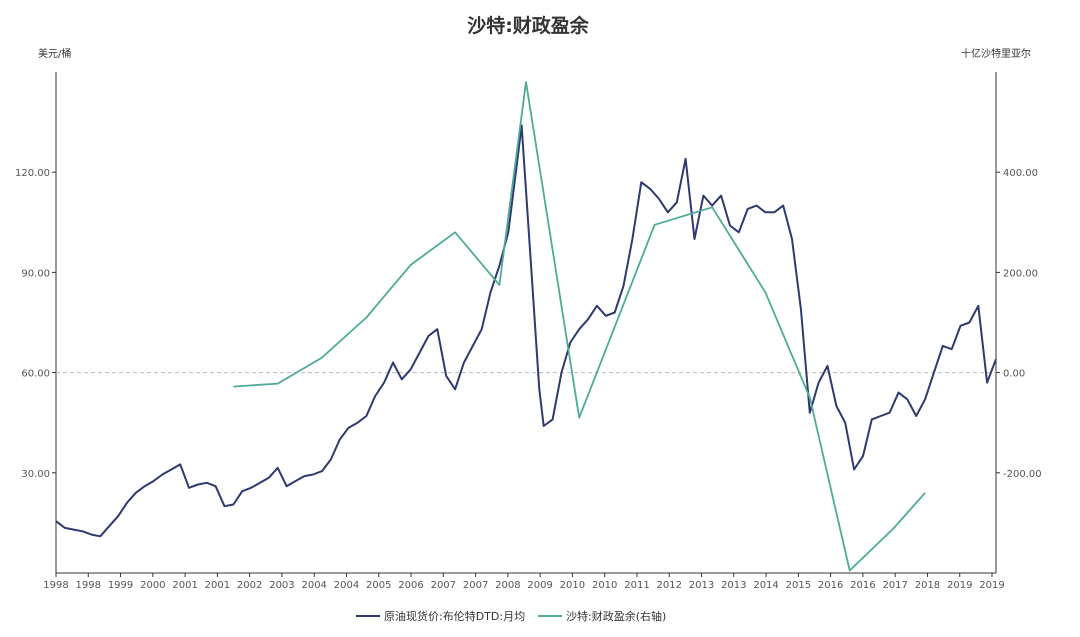 This screenshot has height=637, width=1080. What do you see at coordinates (249, 585) in the screenshot?
I see `x-tick-label: 2002` at bounding box center [249, 585].